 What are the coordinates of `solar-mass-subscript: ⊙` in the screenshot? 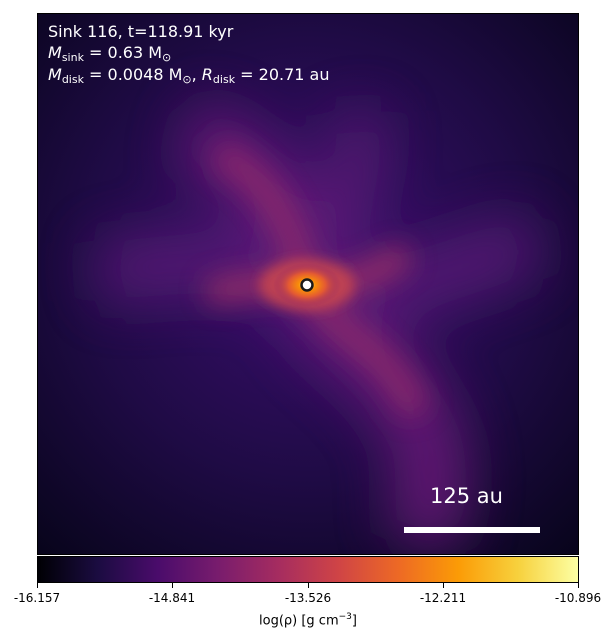 It's located at (167, 57).